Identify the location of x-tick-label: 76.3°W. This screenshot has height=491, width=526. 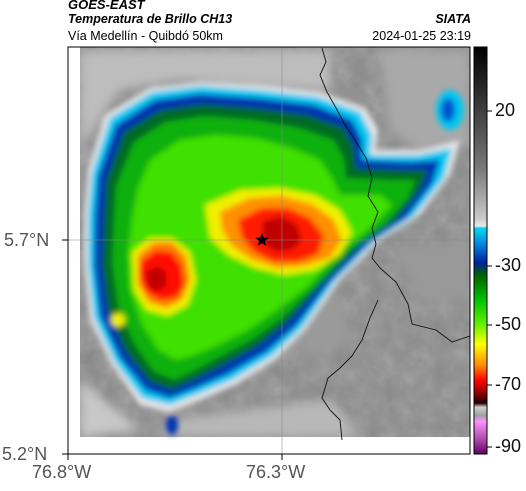
(276, 472).